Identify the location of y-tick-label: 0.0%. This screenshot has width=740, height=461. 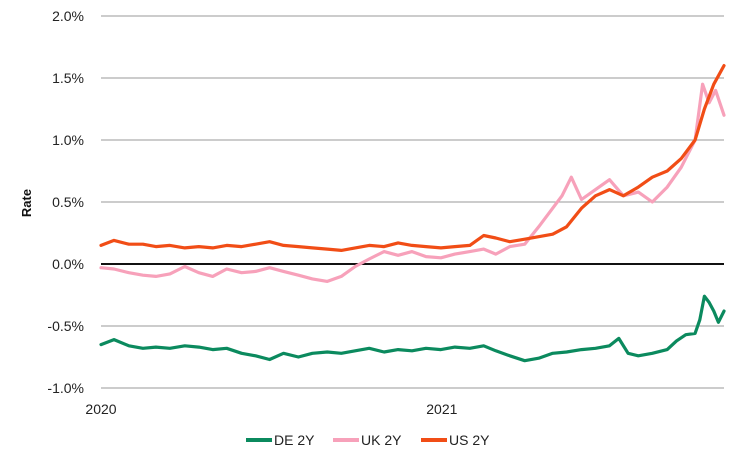
(68, 264).